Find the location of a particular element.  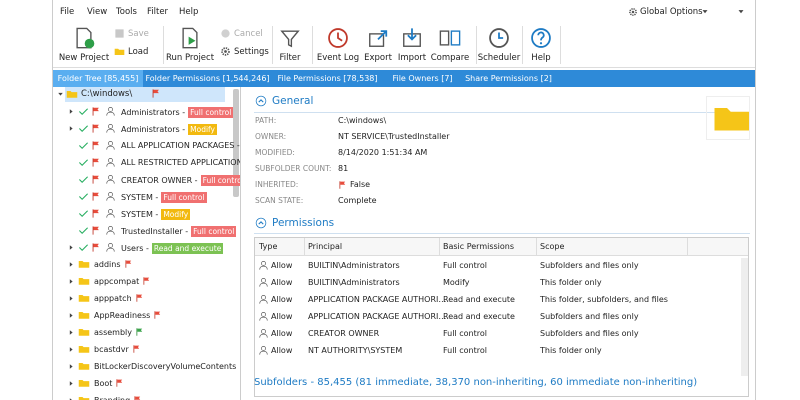

tree-node: AppReadiness is located at coordinates (122, 315).